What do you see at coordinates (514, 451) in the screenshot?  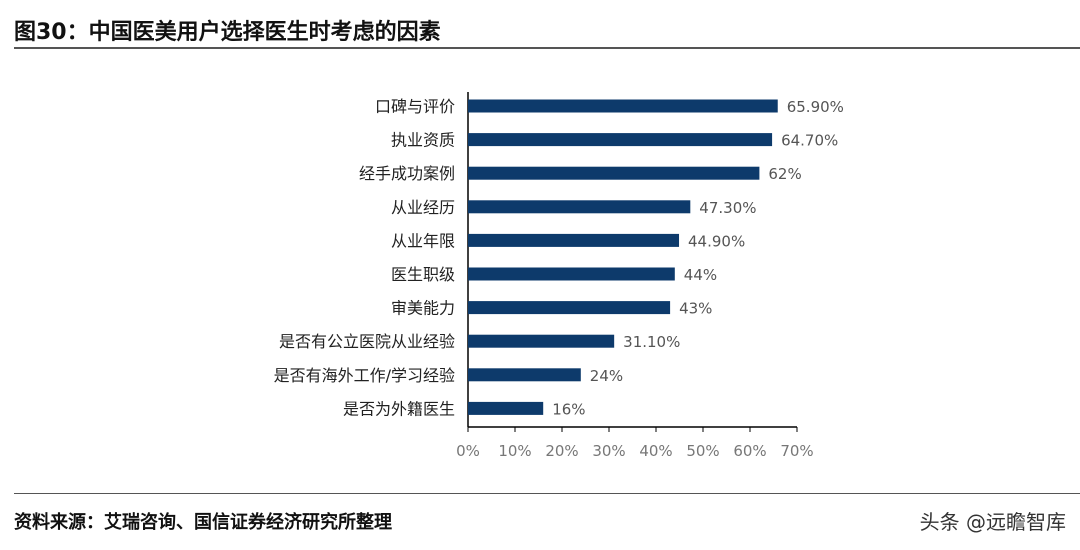 I see `x-tick-label: 10%` at bounding box center [514, 451].